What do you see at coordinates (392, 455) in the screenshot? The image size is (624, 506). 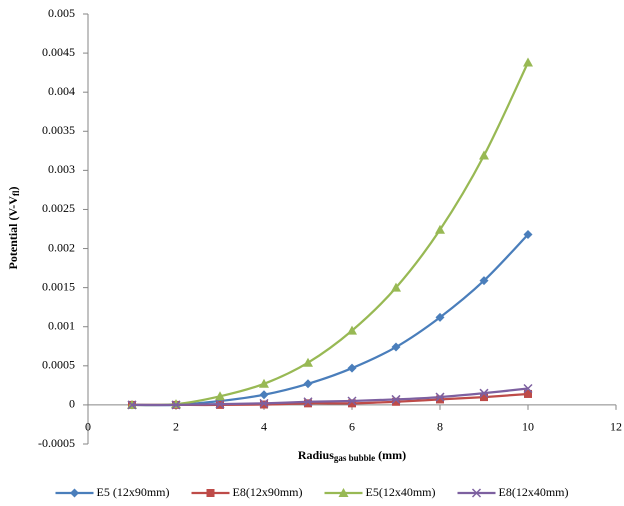 I see `x-title-end: (mm)` at bounding box center [392, 455].